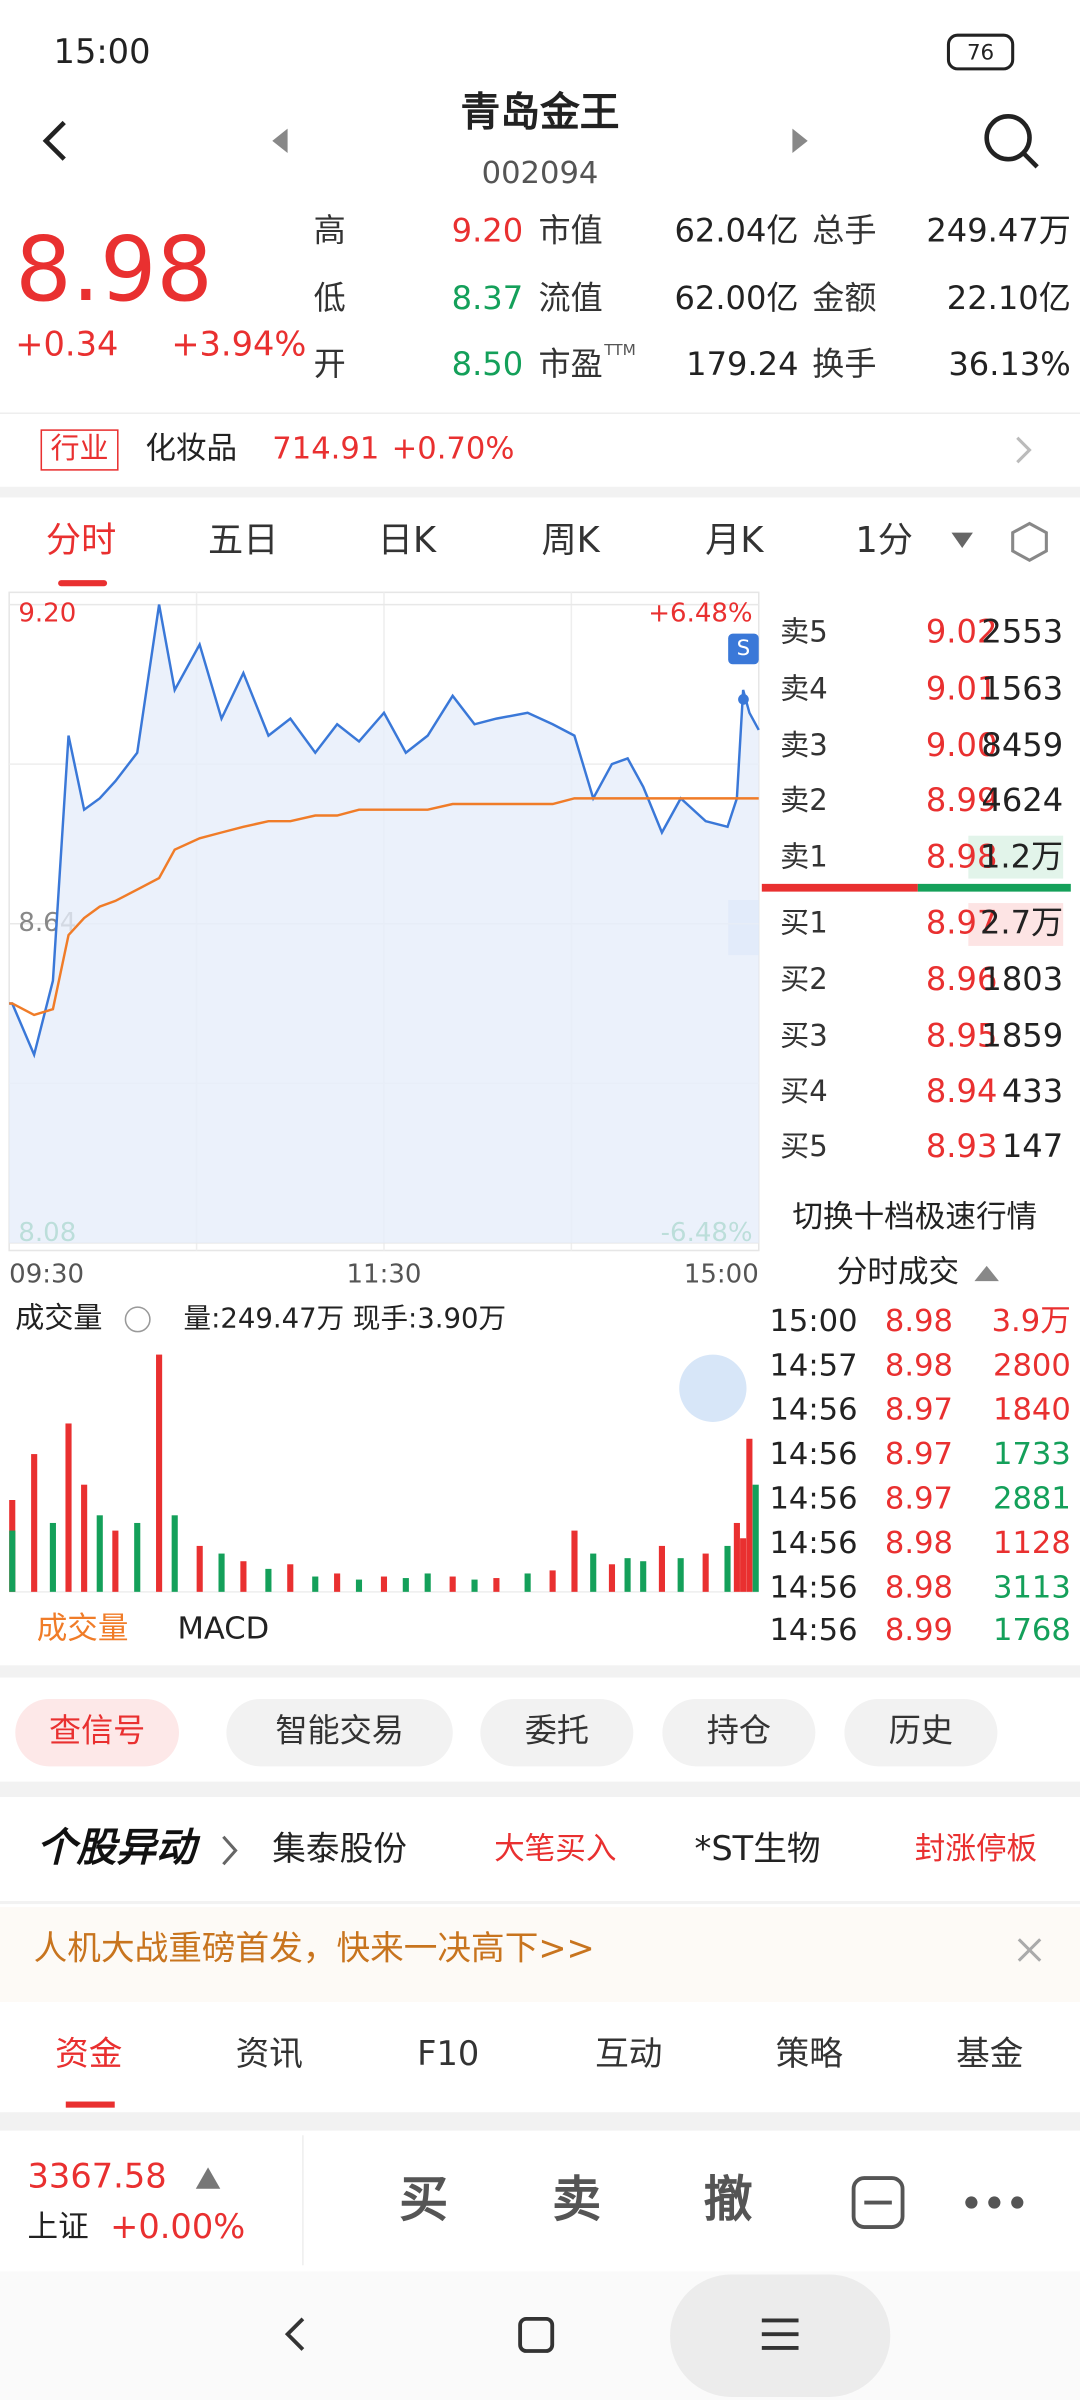 The image size is (1080, 2400). Describe the element at coordinates (976, 1849) in the screenshot. I see `alert-event: 封涨停板` at that location.